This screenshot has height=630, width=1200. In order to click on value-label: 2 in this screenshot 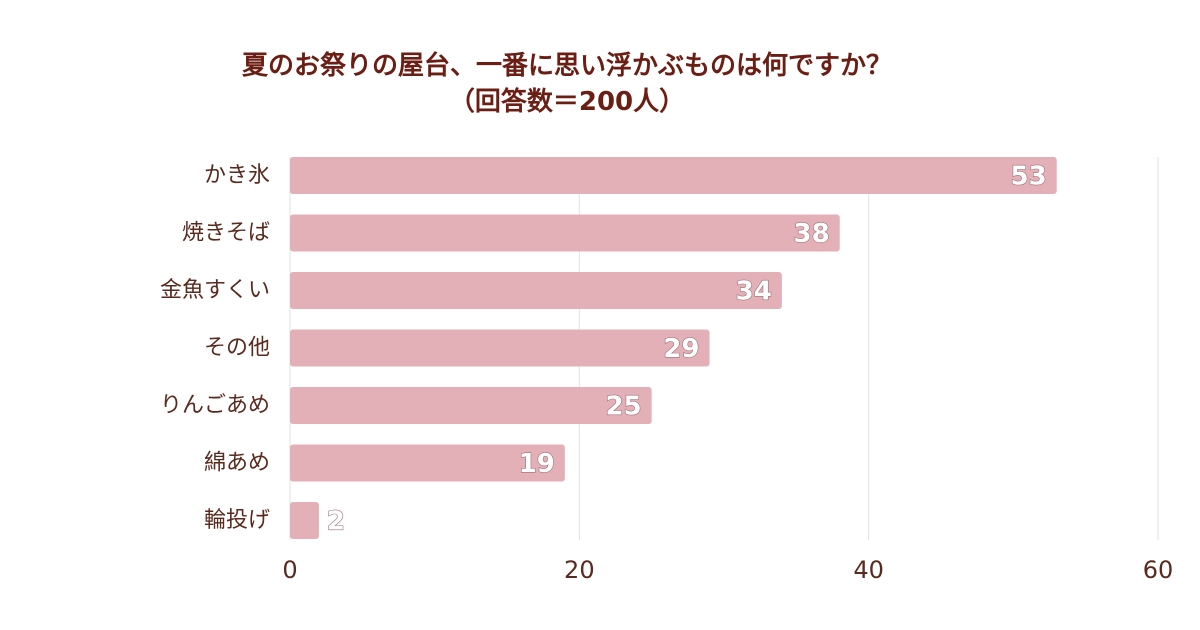, I will do `click(336, 522)`.